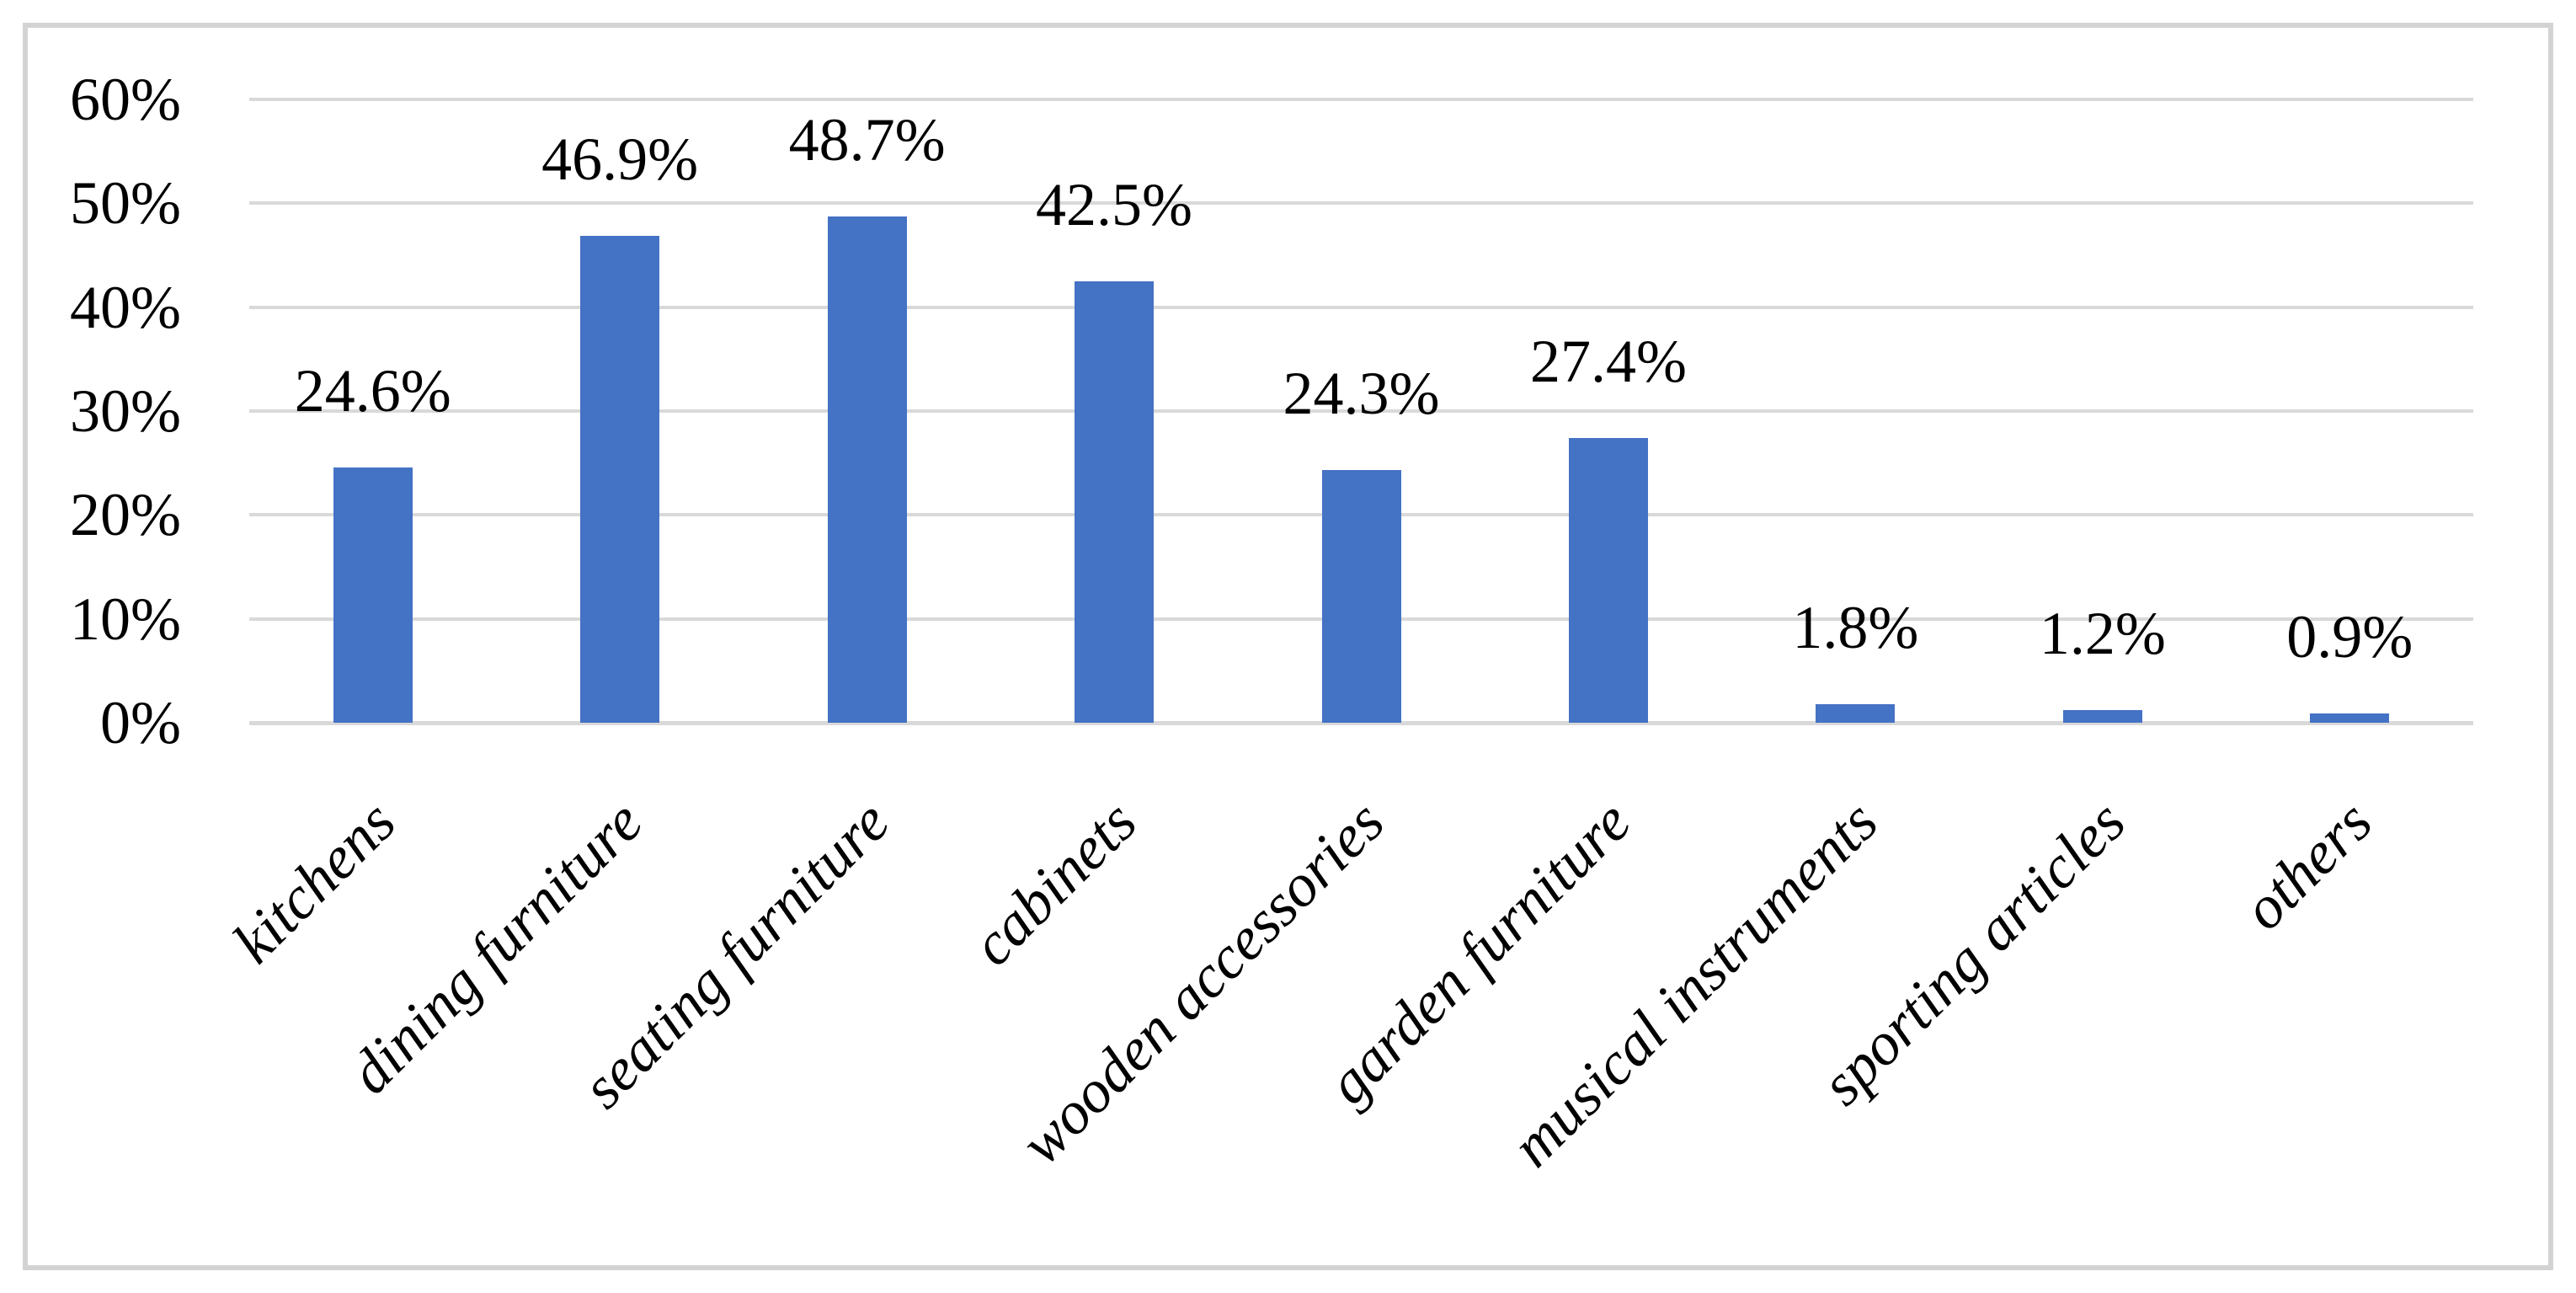  I want to click on bar-value-label: 42.5%, so click(1114, 204).